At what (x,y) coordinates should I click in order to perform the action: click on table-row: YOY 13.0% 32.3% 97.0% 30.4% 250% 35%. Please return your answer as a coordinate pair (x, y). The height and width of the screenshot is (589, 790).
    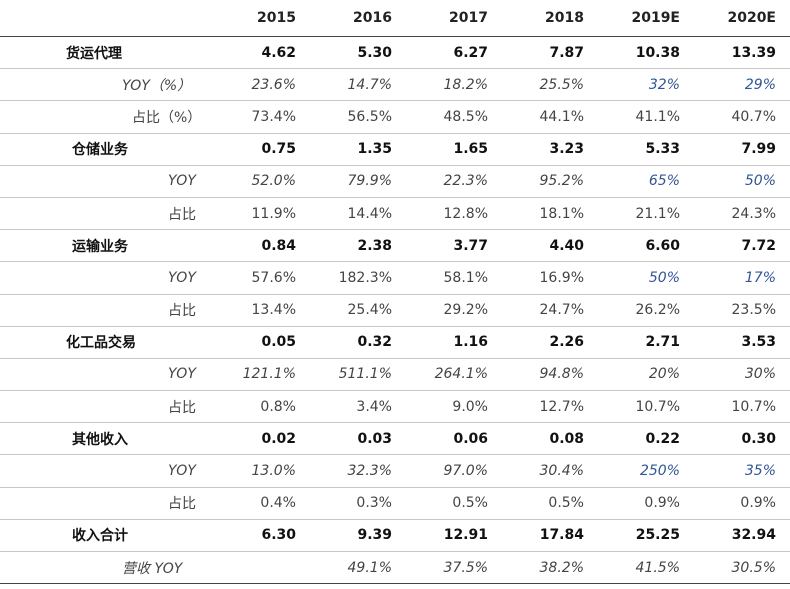
    Looking at the image, I should click on (395, 471).